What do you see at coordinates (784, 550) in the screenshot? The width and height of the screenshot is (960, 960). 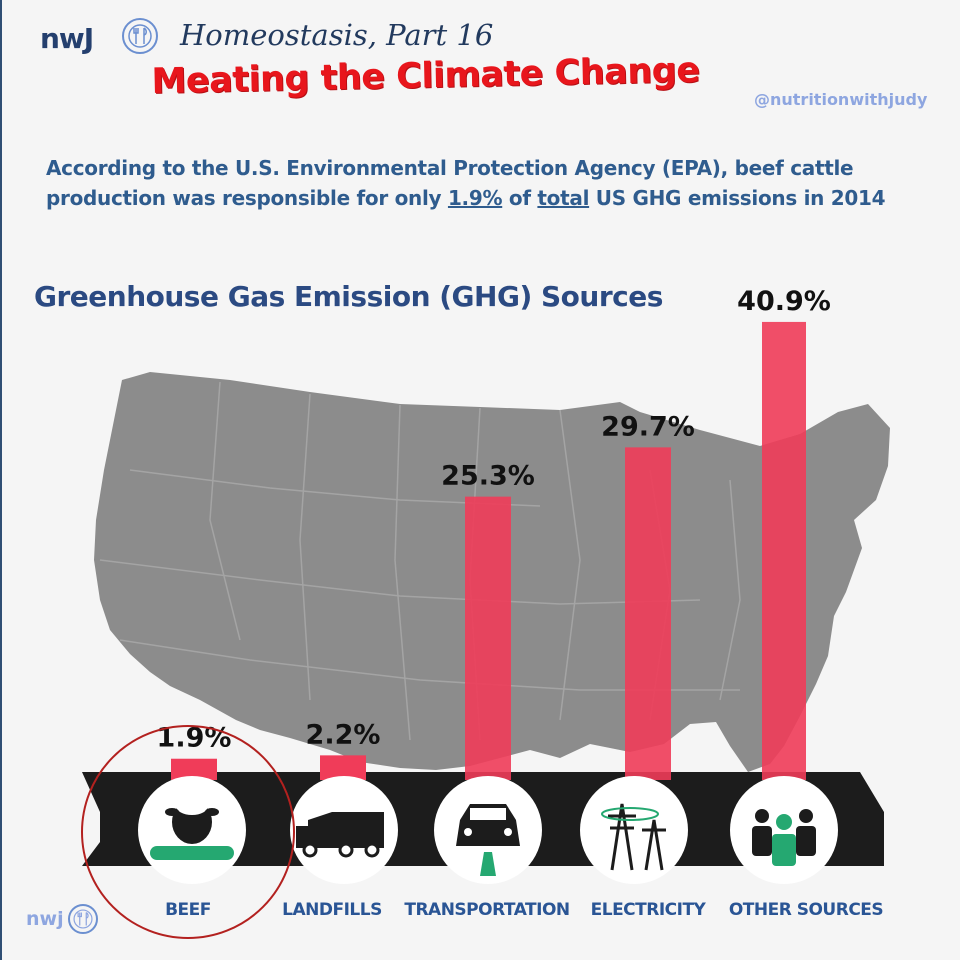 I see `bar-other-sources` at bounding box center [784, 550].